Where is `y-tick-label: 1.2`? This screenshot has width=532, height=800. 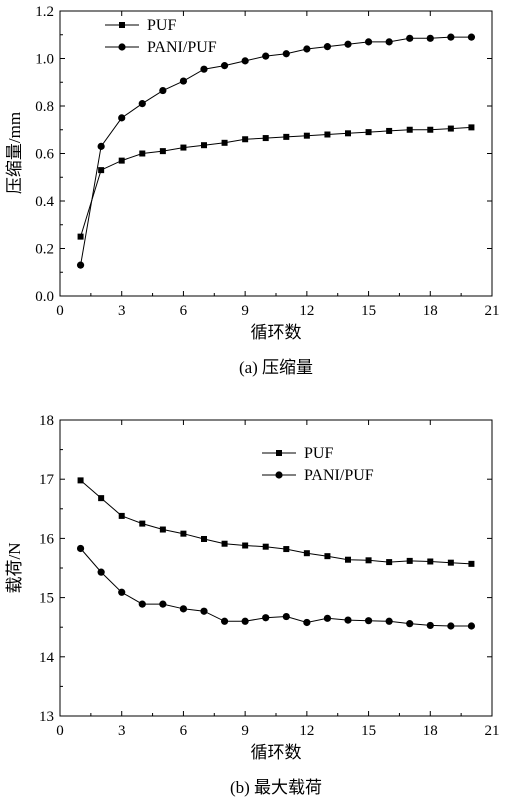
y-tick-label: 1.2 is located at coordinates (44, 12).